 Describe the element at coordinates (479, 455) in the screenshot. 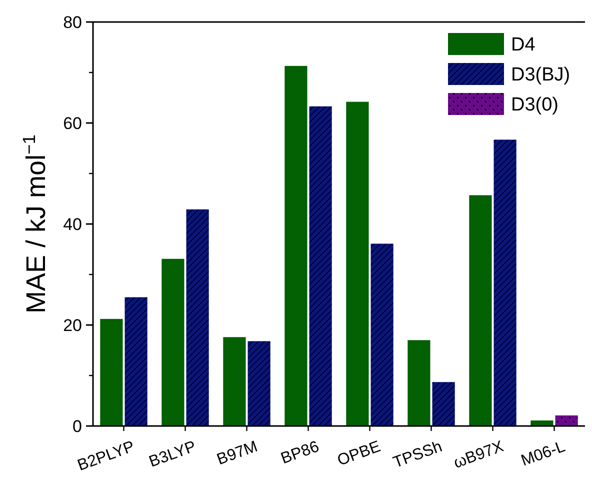

I see `x-tick-label: ωB97X` at that location.